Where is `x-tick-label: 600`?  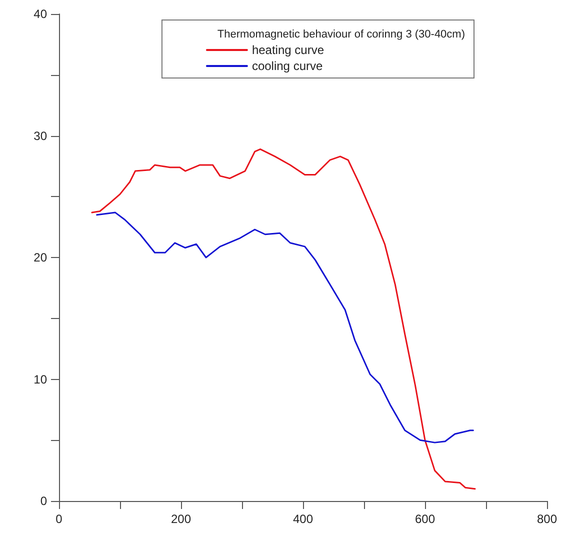 x-tick-label: 600 is located at coordinates (425, 519).